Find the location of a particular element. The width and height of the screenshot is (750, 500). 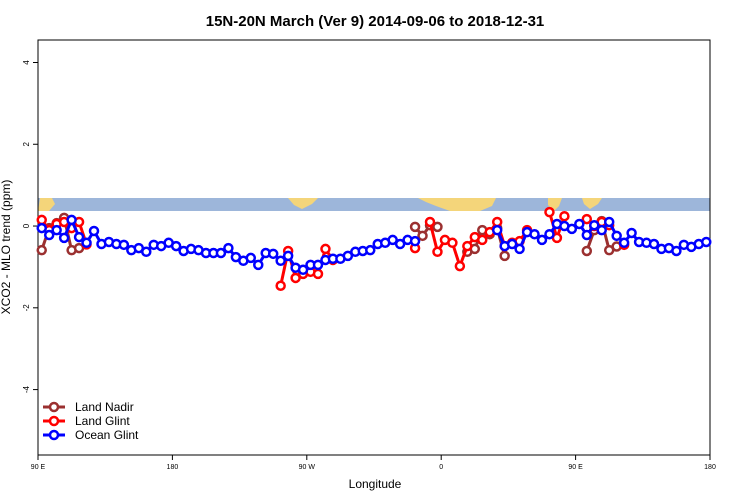

x-axis-label: Longitude is located at coordinates (375, 484).